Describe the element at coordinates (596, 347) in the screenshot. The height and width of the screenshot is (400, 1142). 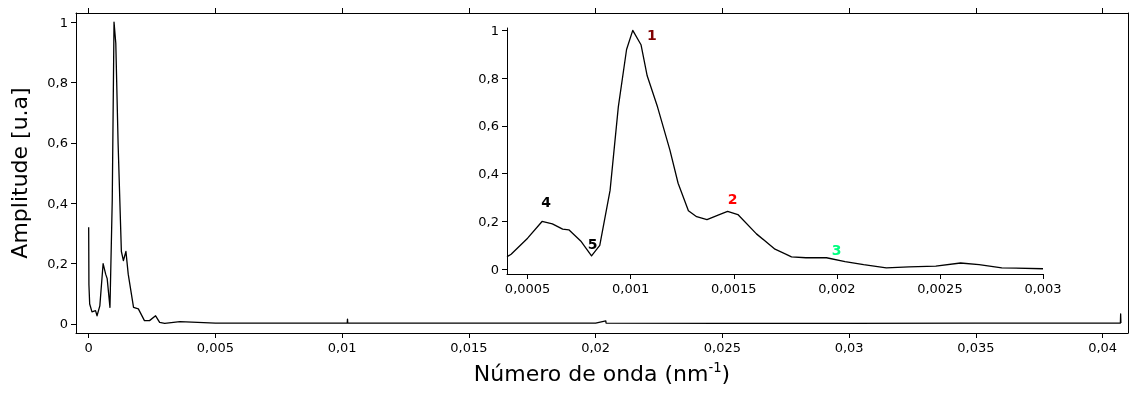
I see `x-tick-label: 0,02` at that location.